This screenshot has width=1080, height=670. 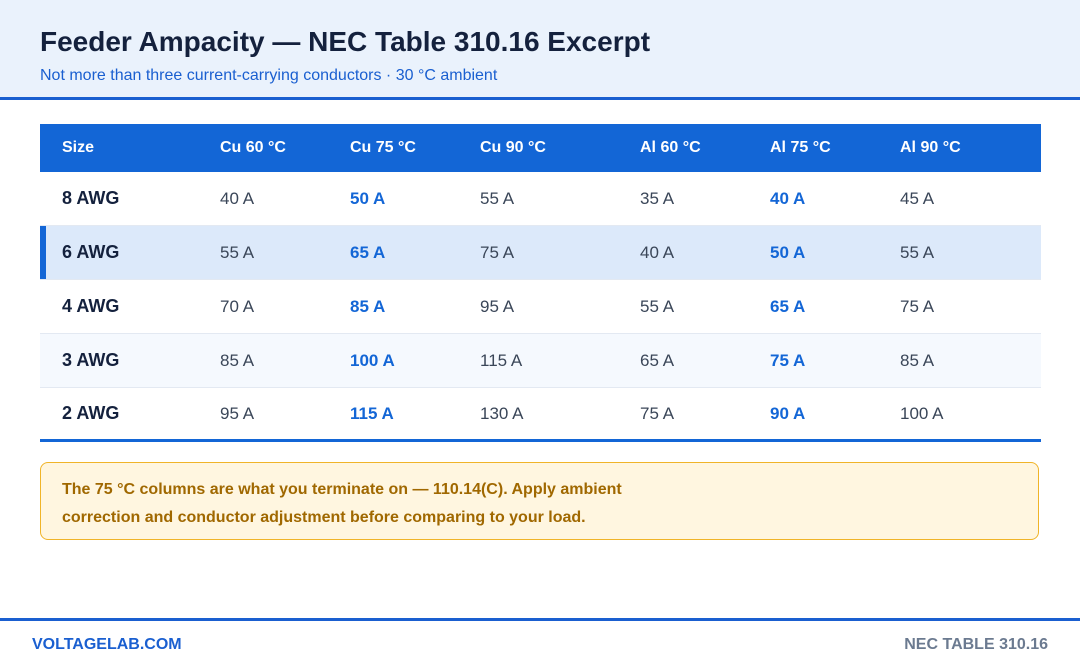 What do you see at coordinates (130, 252) in the screenshot?
I see `size-cell: 6 AWG` at bounding box center [130, 252].